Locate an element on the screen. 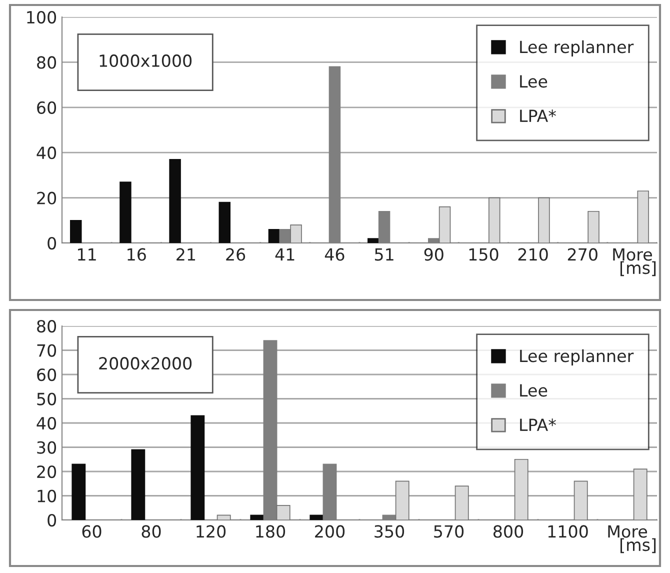 This screenshot has width=670, height=573. x-tick-label: 150 is located at coordinates (483, 254).